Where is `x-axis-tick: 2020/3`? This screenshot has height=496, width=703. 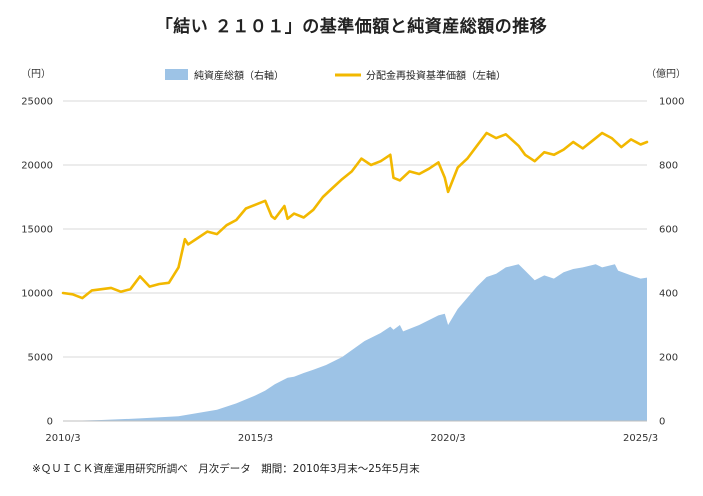 x-axis-tick: 2020/3 is located at coordinates (447, 438).